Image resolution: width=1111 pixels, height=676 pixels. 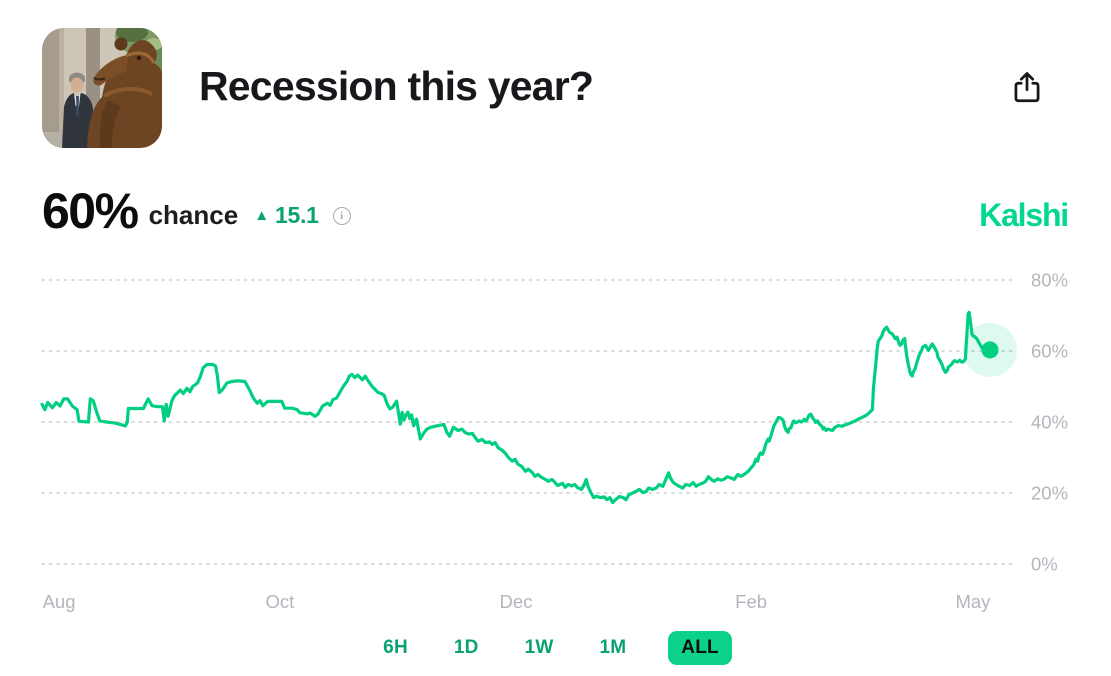 What do you see at coordinates (59, 601) in the screenshot?
I see `x-tick-label: Aug` at bounding box center [59, 601].